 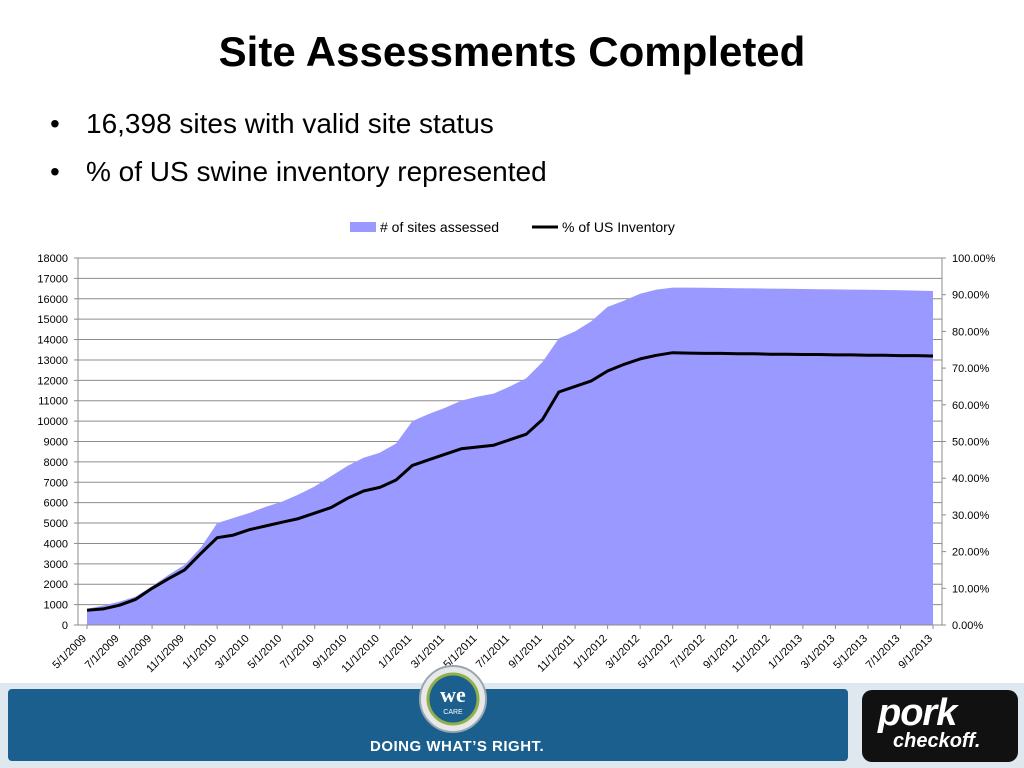 I want to click on x-tick-label: 7/1/2013, so click(x=883, y=652).